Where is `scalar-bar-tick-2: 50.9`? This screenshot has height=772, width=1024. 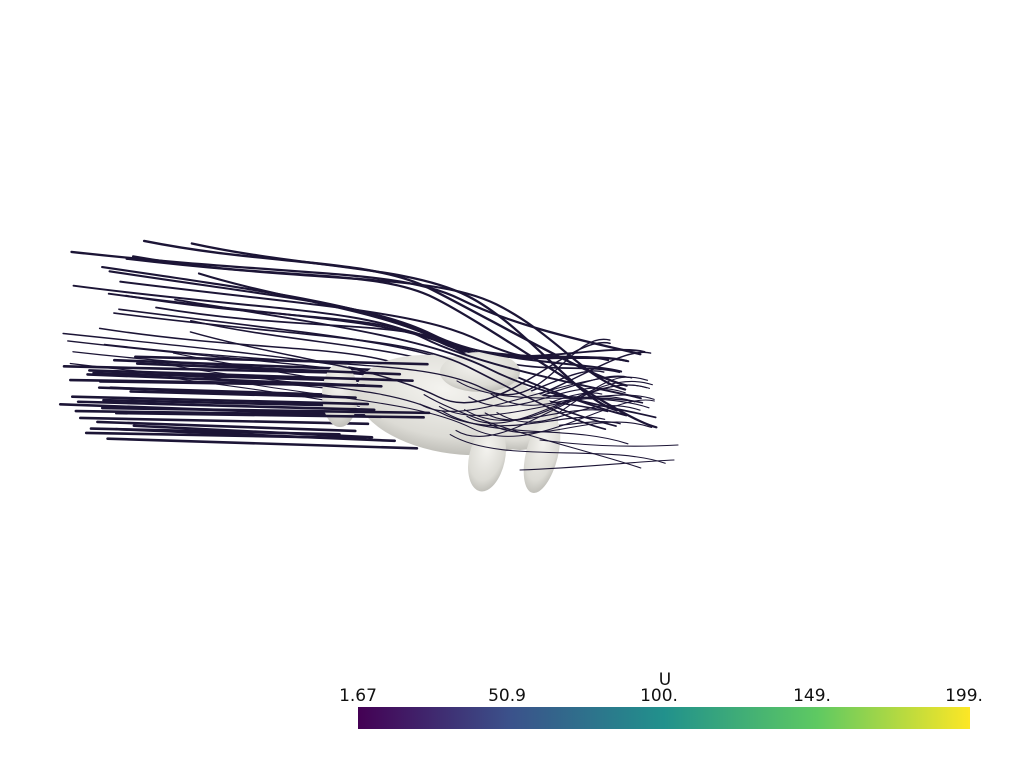
scalar-bar-tick-2: 50.9 is located at coordinates (507, 696).